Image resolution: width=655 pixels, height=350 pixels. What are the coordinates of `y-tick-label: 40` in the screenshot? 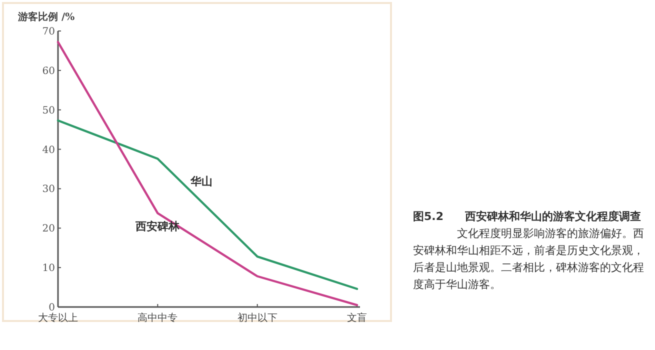 It's located at (48, 150).